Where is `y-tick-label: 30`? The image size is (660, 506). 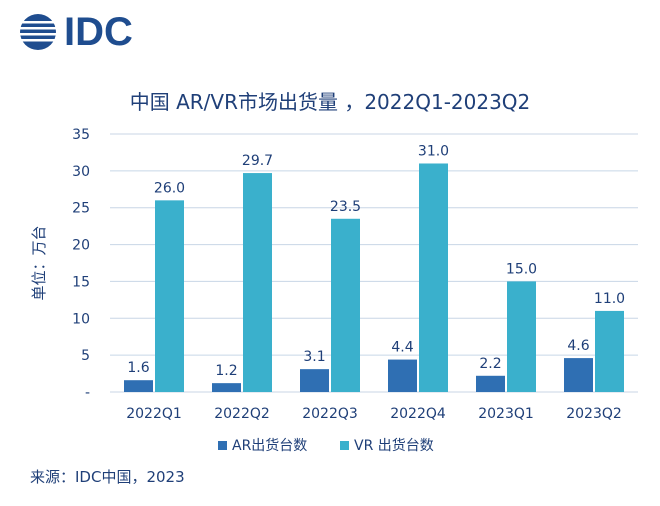
y-tick-label: 30 is located at coordinates (81, 172).